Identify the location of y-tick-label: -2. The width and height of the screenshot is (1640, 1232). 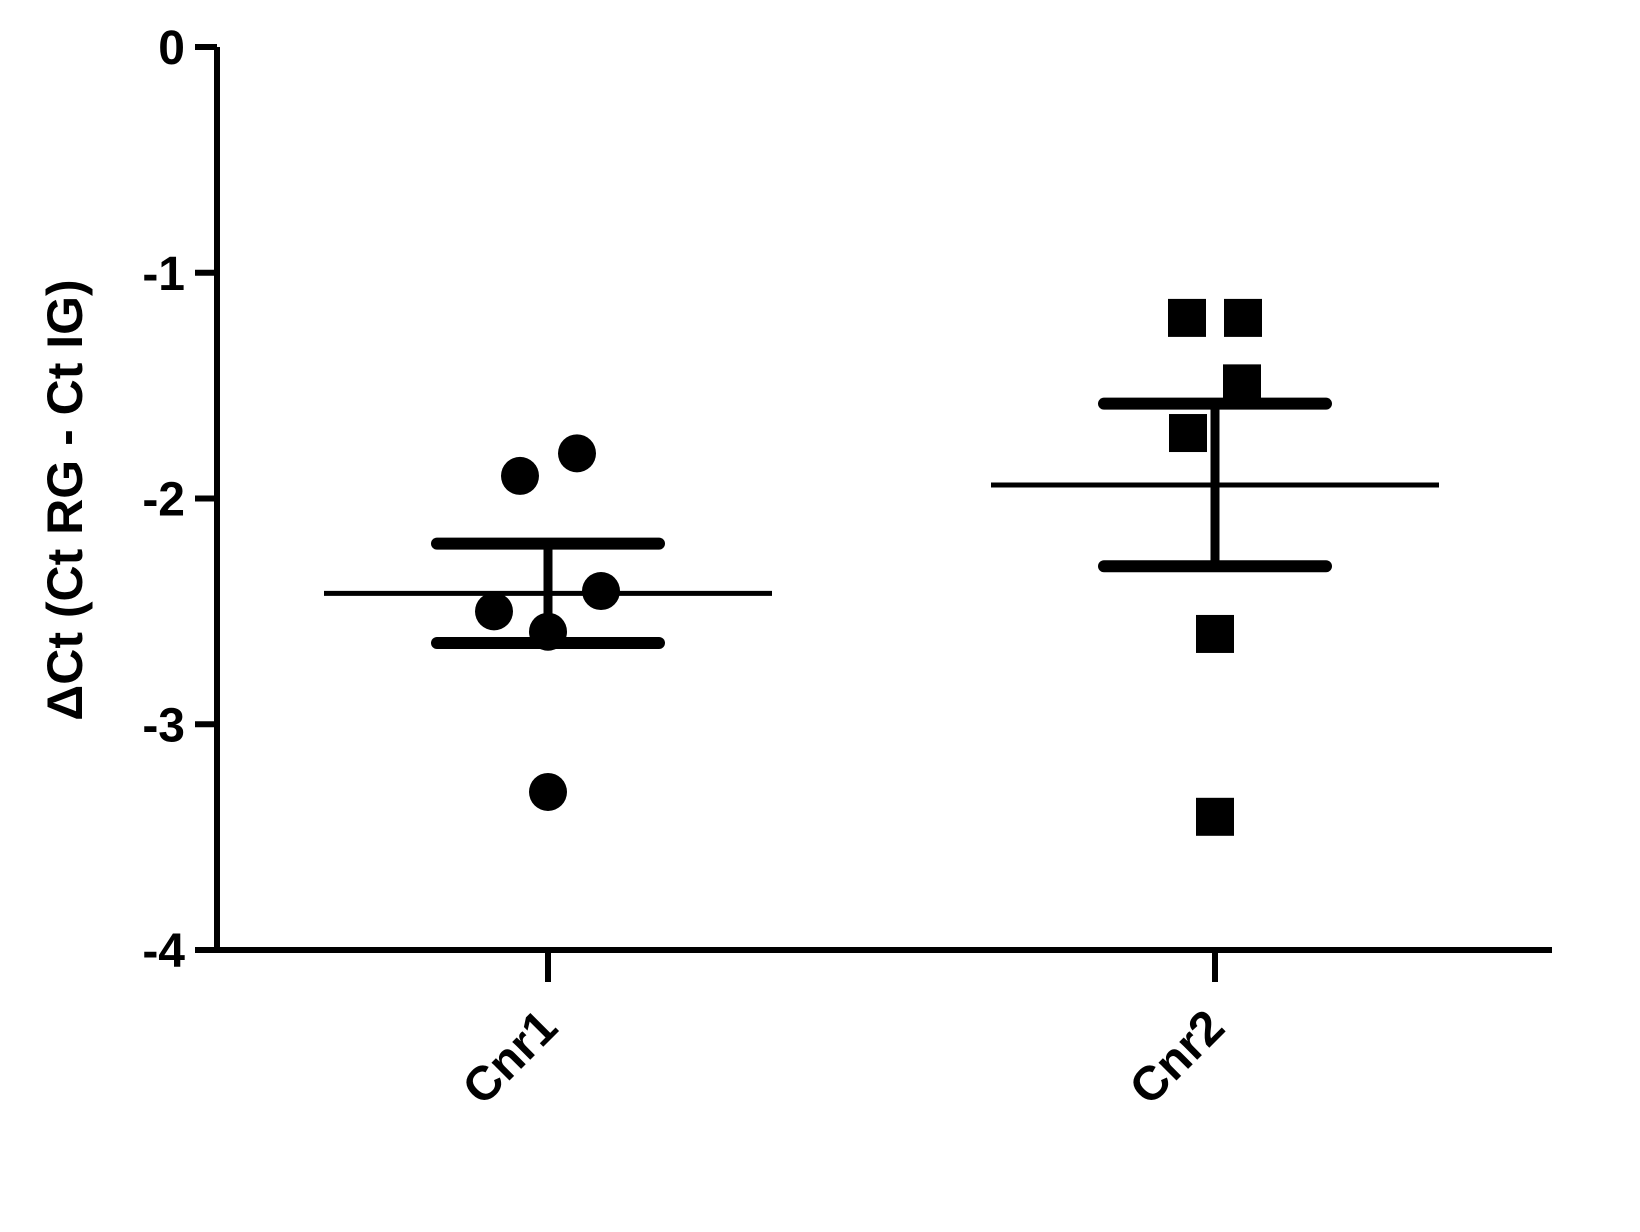
(163, 500).